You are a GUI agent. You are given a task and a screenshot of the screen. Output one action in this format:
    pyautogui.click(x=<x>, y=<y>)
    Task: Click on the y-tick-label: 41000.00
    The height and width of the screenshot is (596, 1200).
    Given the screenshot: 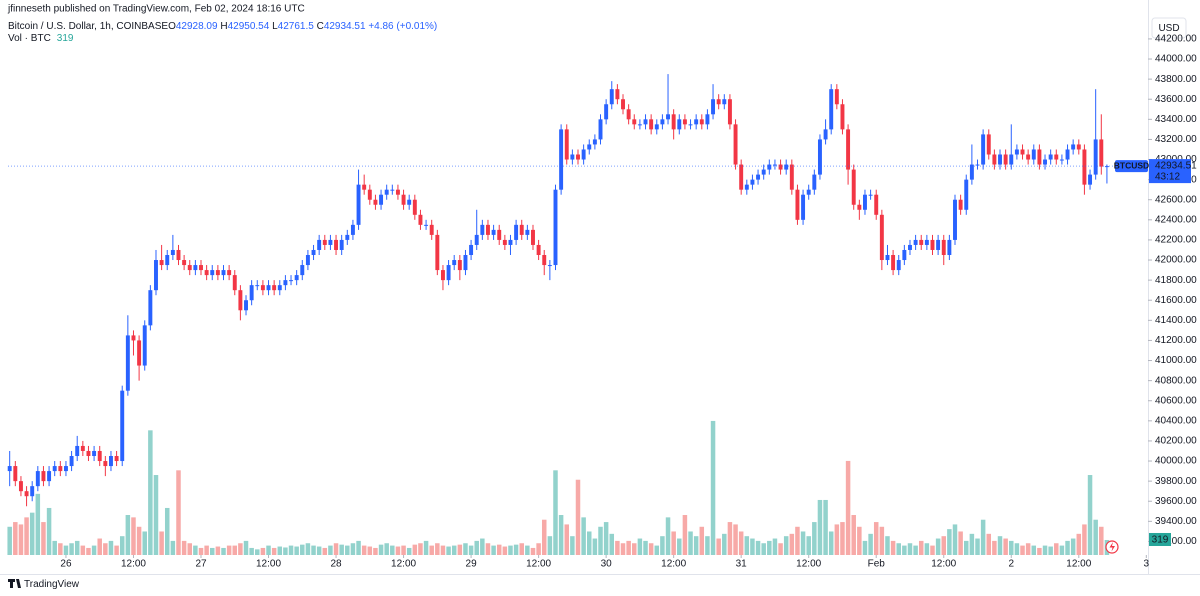 What is the action you would take?
    pyautogui.click(x=1176, y=360)
    